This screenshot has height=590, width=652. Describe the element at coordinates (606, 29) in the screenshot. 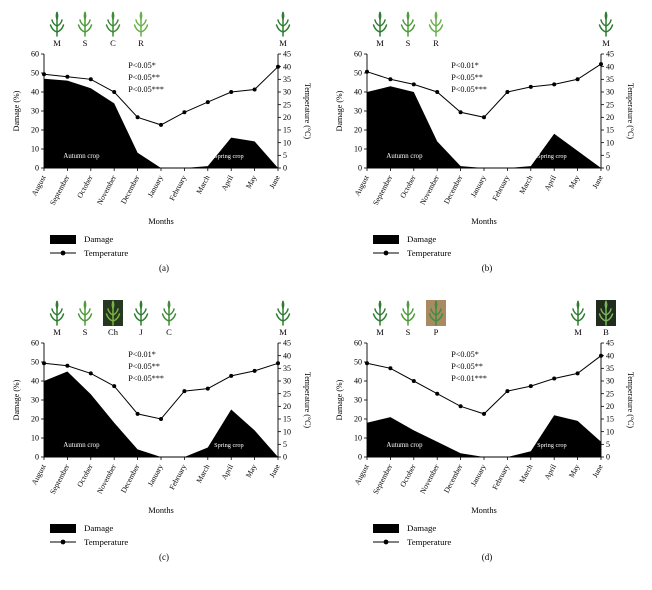

I see `crop-icons-right: M` at that location.